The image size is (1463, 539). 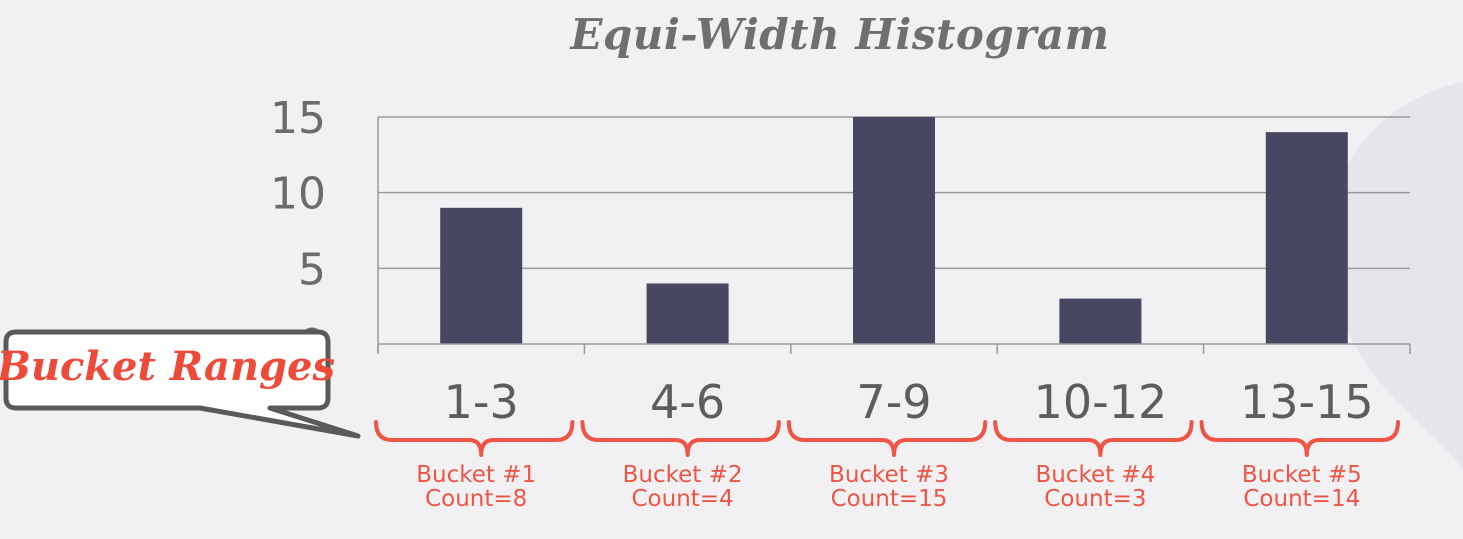 What do you see at coordinates (481, 402) in the screenshot?
I see `category-label: 1-3` at bounding box center [481, 402].